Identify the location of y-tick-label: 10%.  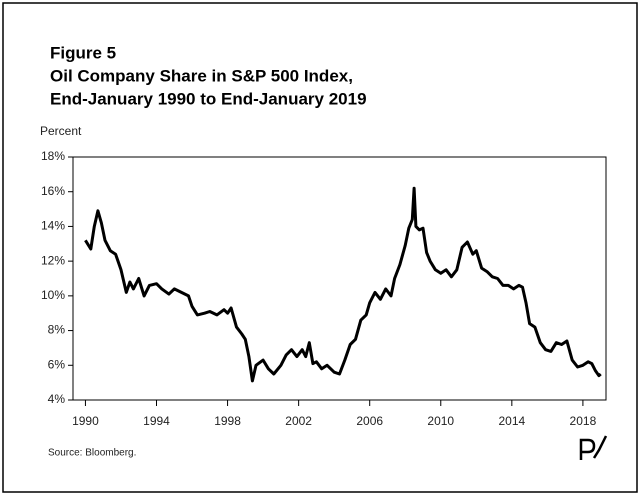
(53, 295).